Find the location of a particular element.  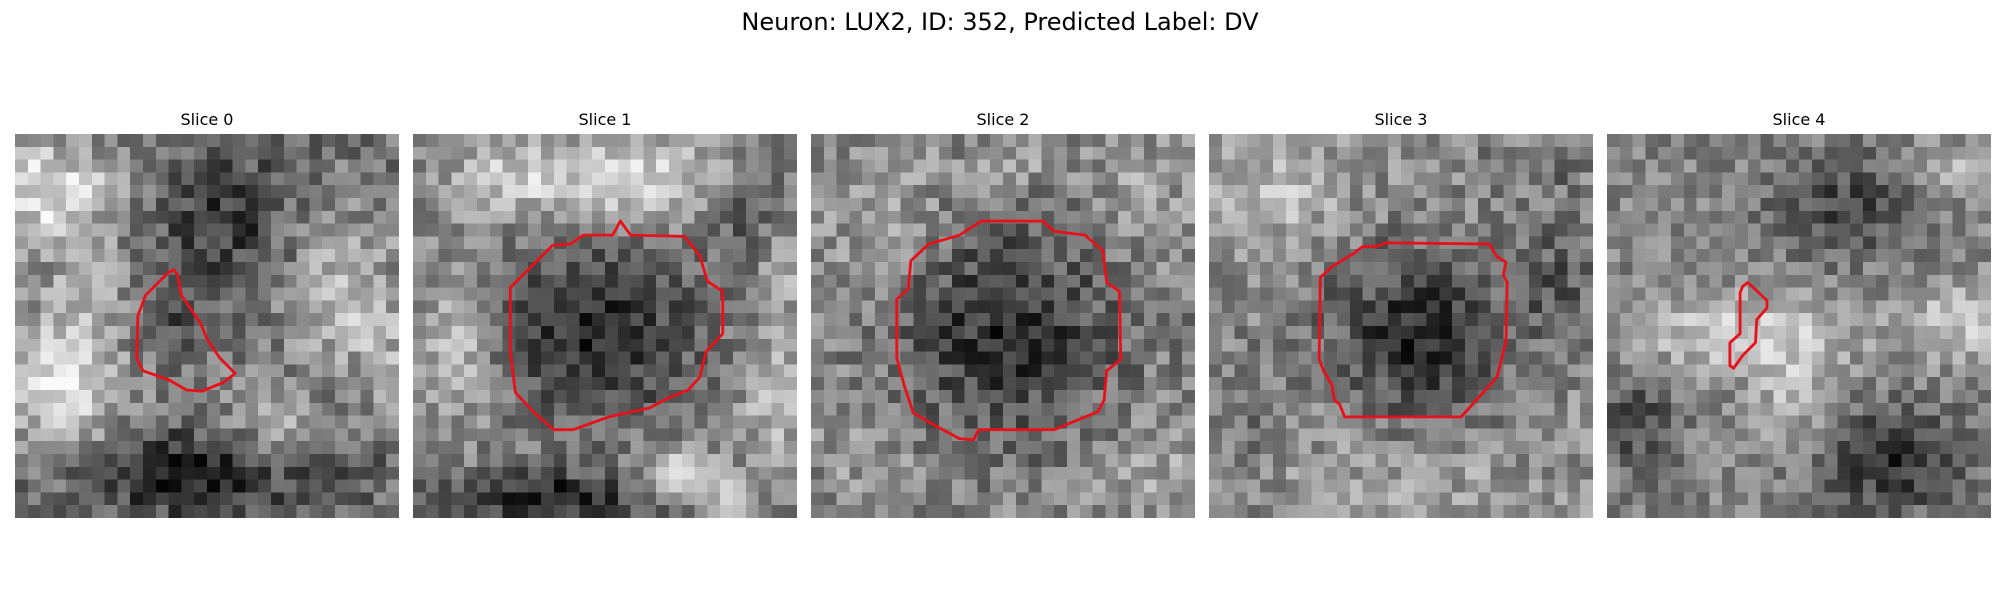

slice-panel-0: Slice 0 is located at coordinates (207, 313).